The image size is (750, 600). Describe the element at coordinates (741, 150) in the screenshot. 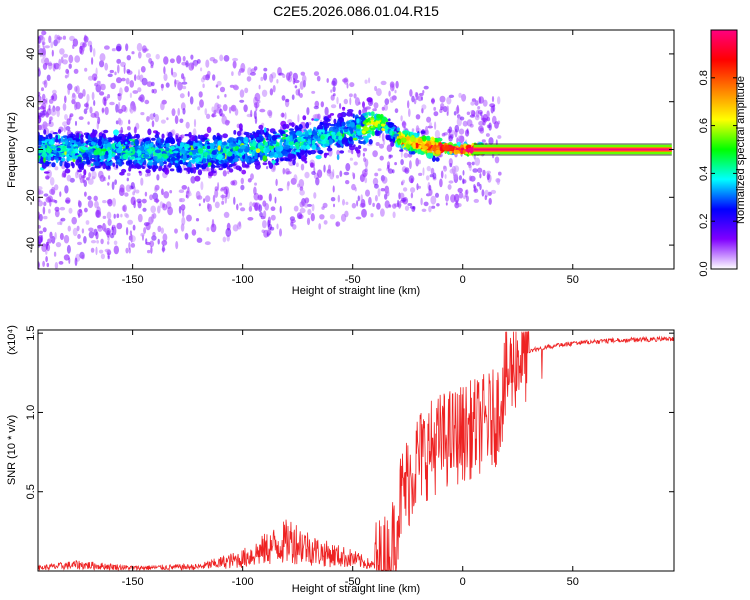

I see `colorbar-label: Normalized spectral amplitude` at that location.